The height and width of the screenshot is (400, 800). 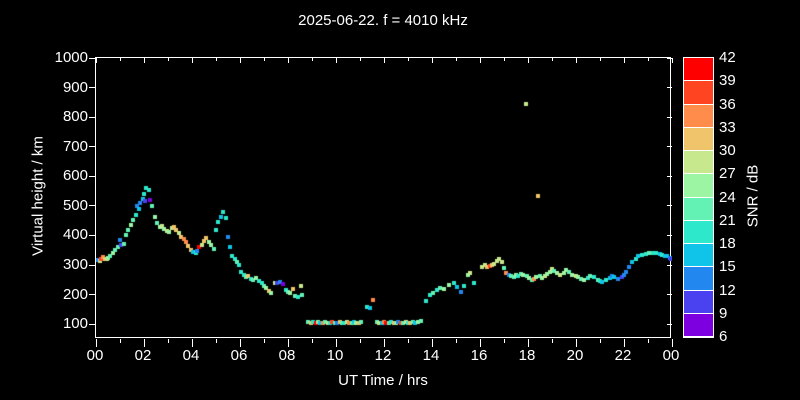 What do you see at coordinates (623, 355) in the screenshot?
I see `x-tick-label: 22` at bounding box center [623, 355].